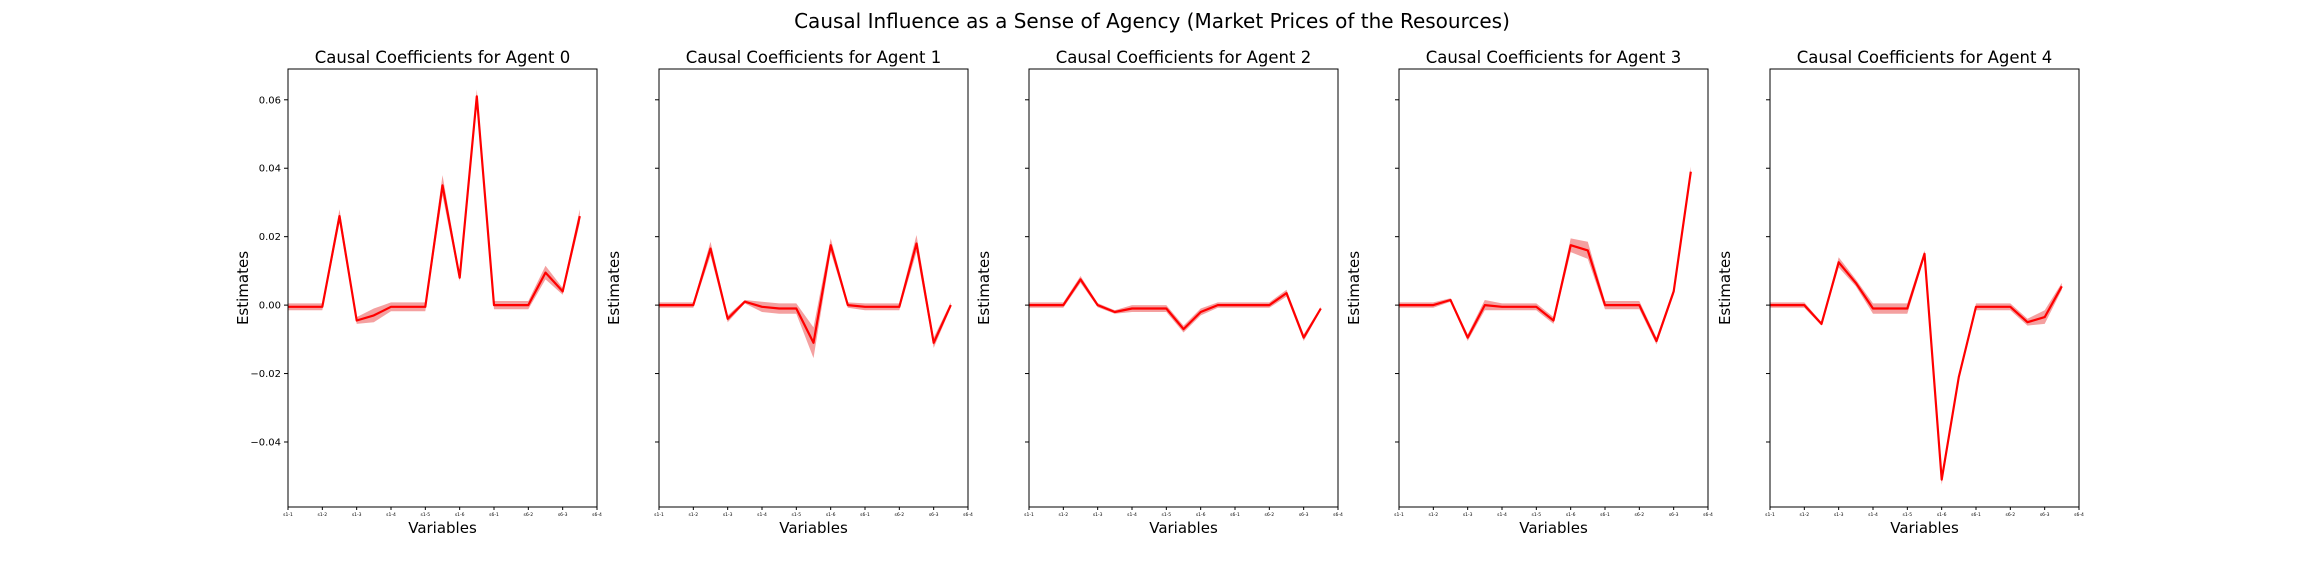  Describe the element at coordinates (813, 57) in the screenshot. I see `panel-title: Causal Coefficients for Agent 1` at that location.